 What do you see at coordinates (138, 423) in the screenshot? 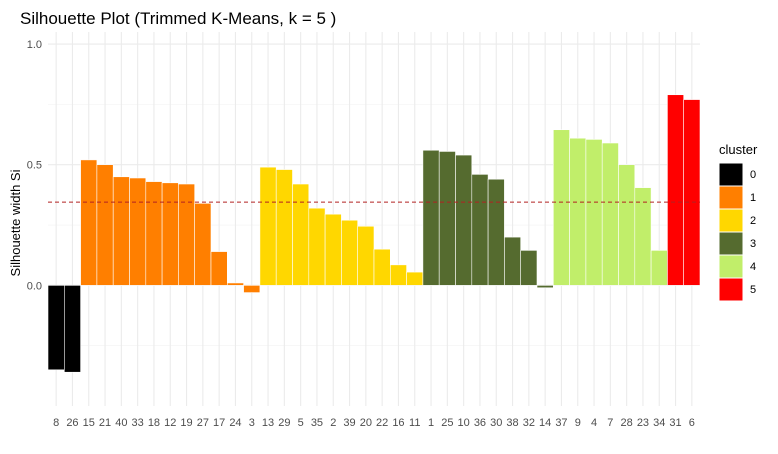
I see `x-tick-label: 33` at bounding box center [138, 423].